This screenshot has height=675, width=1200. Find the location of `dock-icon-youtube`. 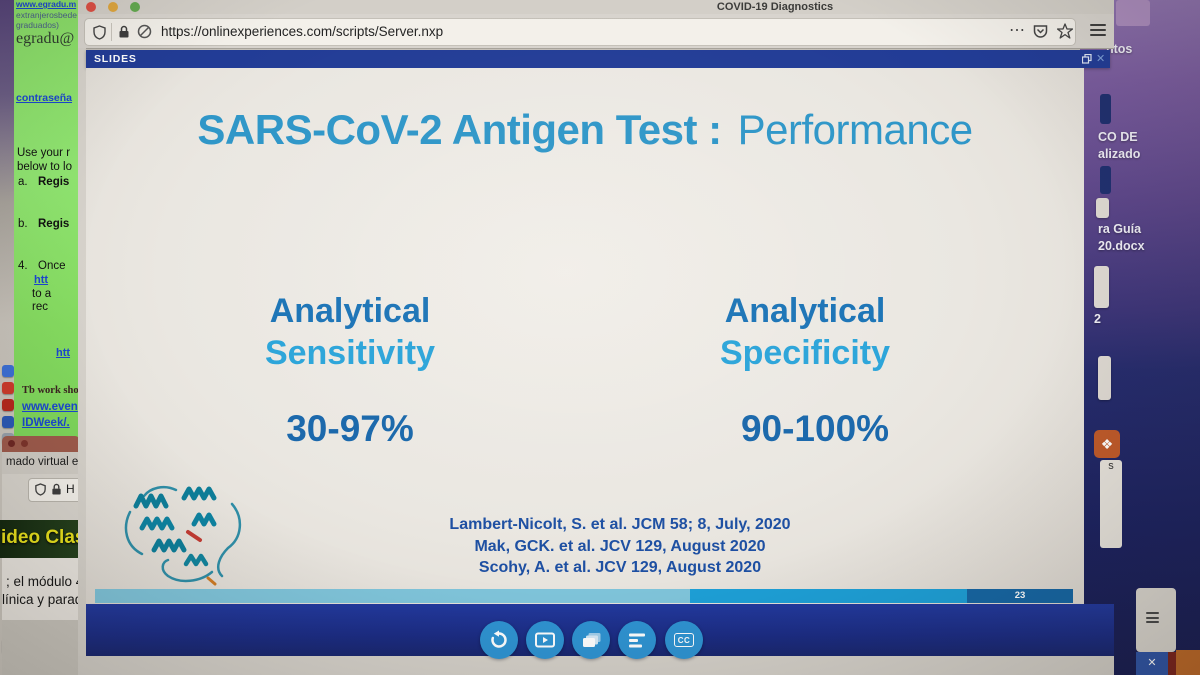

dock-icon-youtube is located at coordinates (8, 405).